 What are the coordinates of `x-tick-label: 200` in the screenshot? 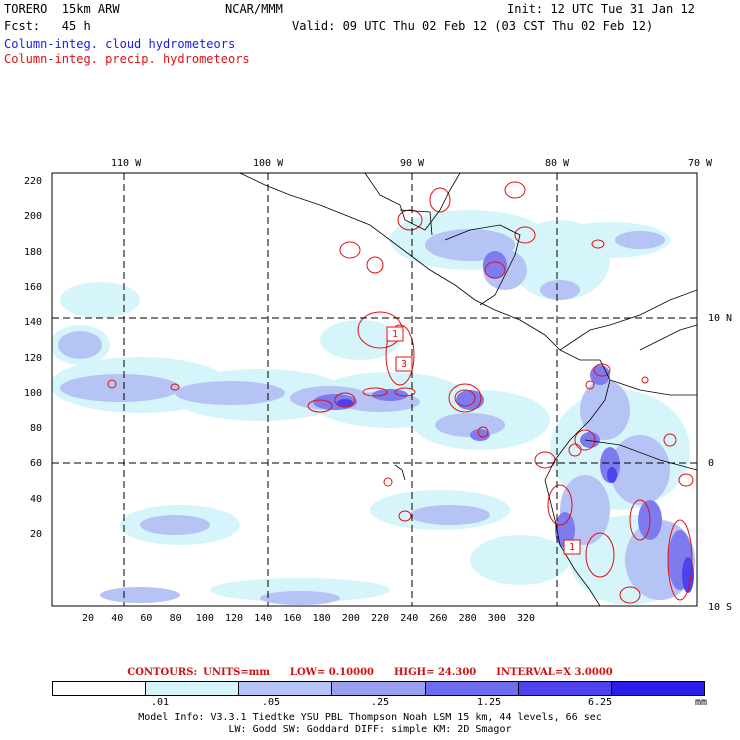 It's located at (350, 618).